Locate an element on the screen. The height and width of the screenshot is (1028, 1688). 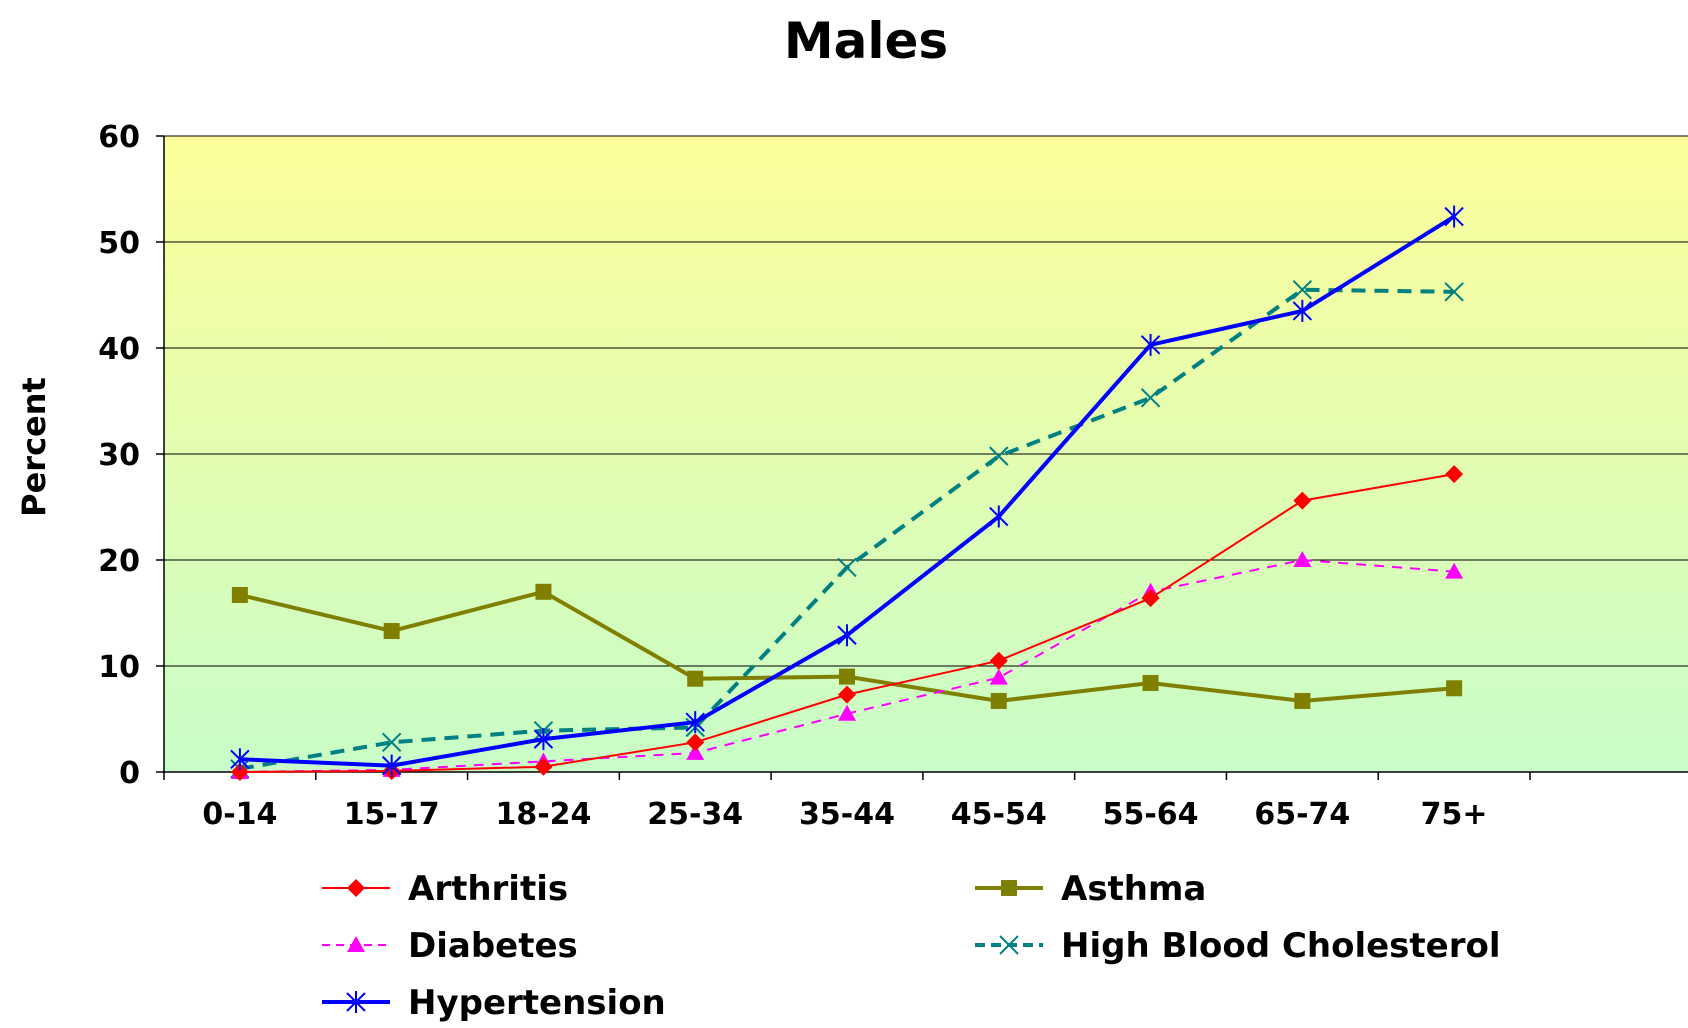
legend-label: High Blood Cholesterol is located at coordinates (1281, 946).